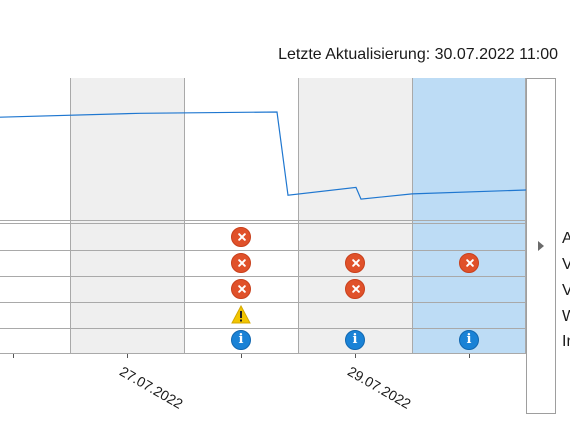 This screenshot has width=570, height=439. I want to click on last-update-label: Letzte Aktualisierung: 30.07.2022 11:00, so click(418, 54).